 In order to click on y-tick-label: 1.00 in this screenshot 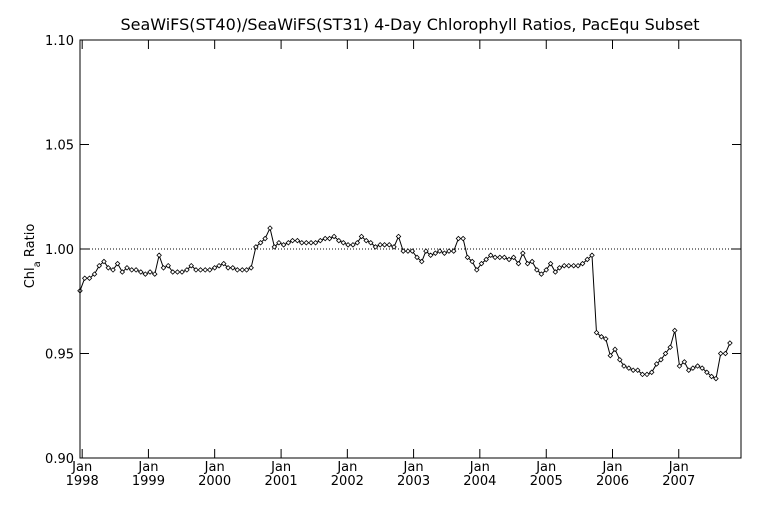, I will do `click(59, 250)`.